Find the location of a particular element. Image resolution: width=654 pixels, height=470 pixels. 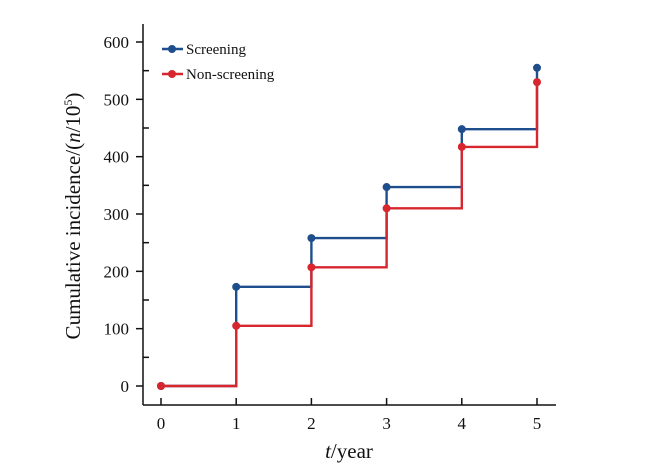

y-tick-label: 500 is located at coordinates (117, 99).